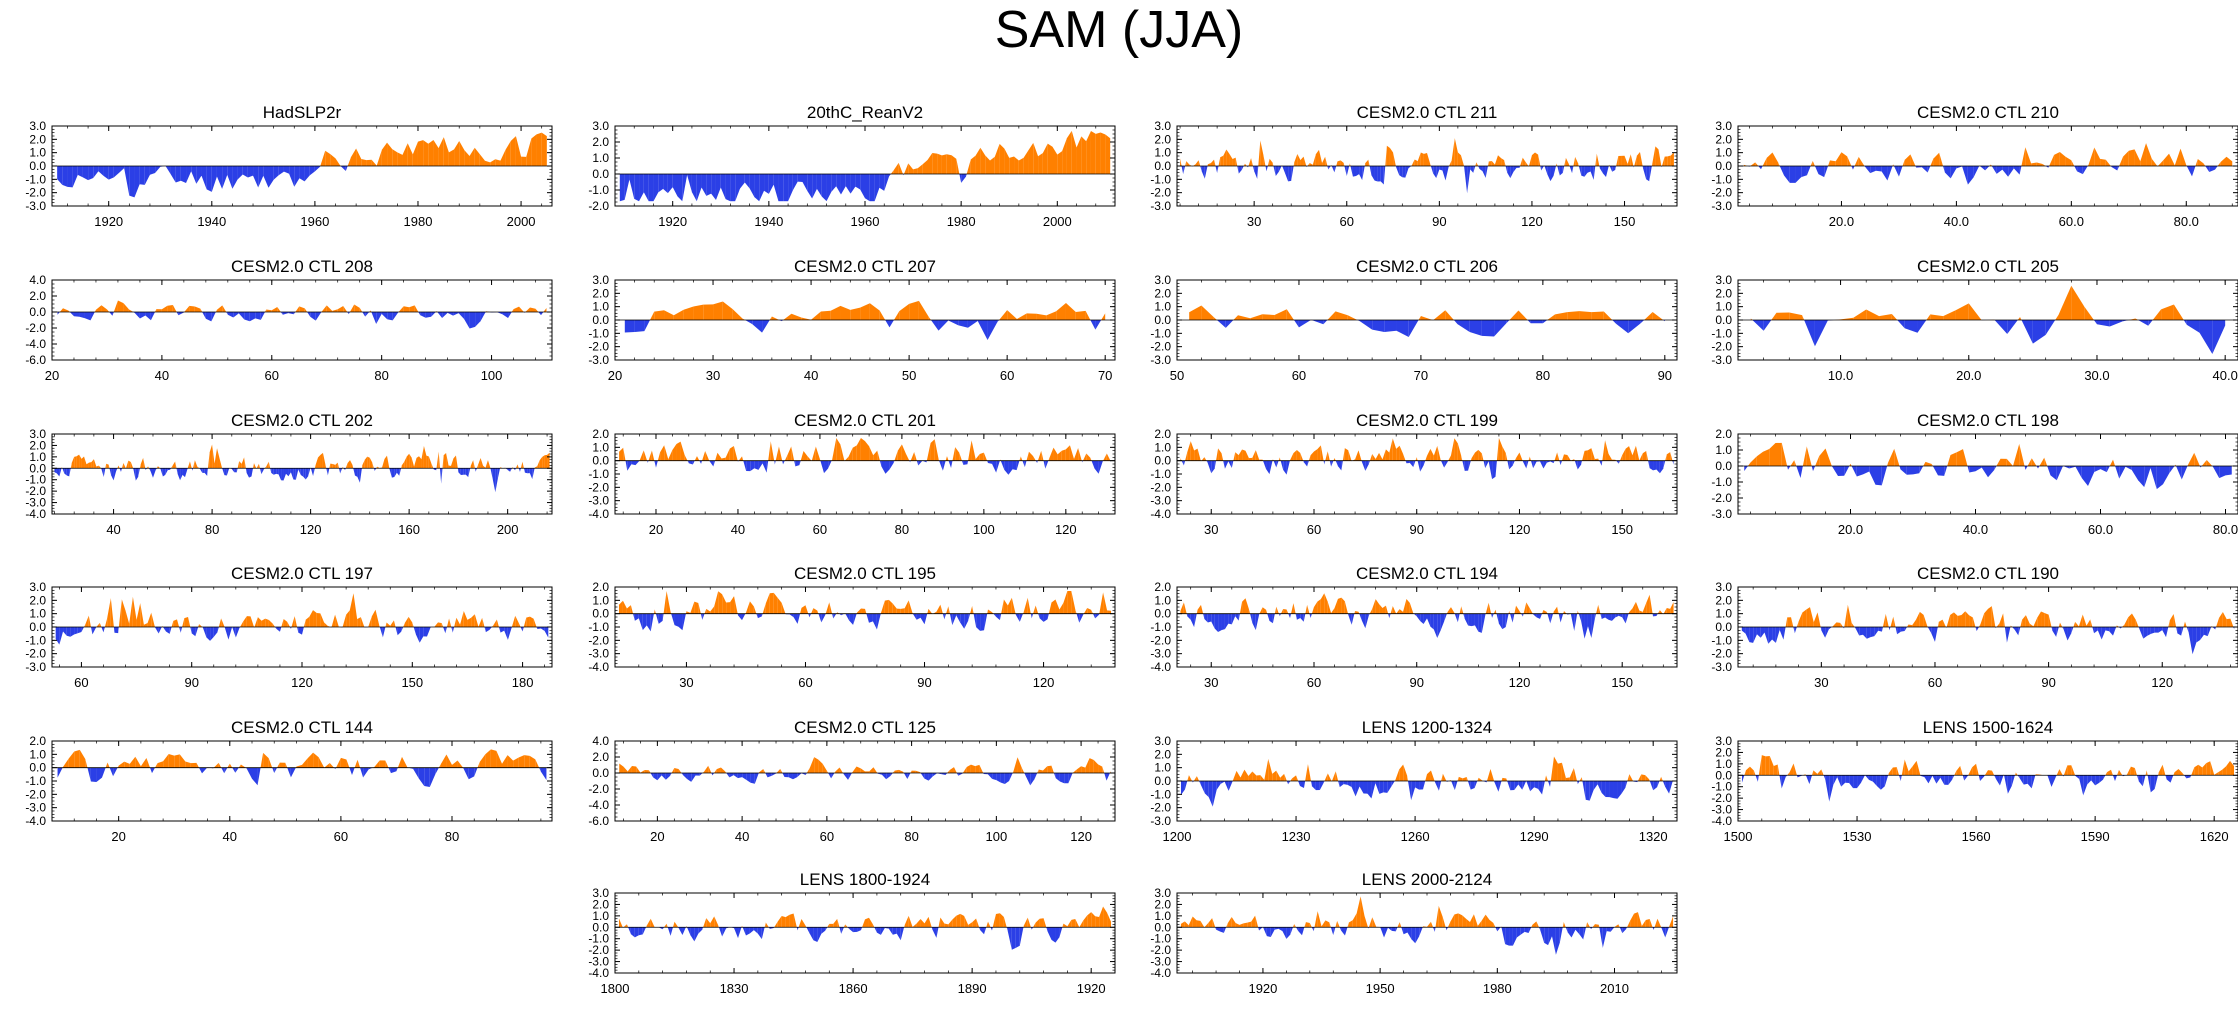 The width and height of the screenshot is (2238, 1009). I want to click on panel-title: LENS 1800-1924, so click(865, 879).